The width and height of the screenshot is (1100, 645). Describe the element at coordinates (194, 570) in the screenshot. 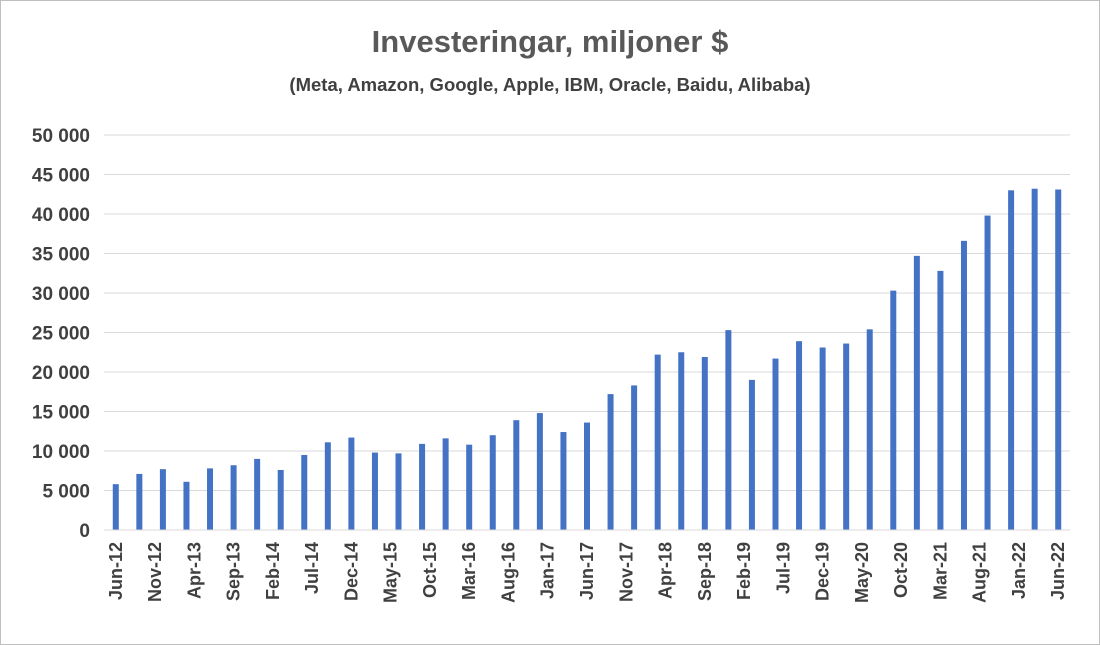

I see `x-tick-label: Apr-13` at that location.